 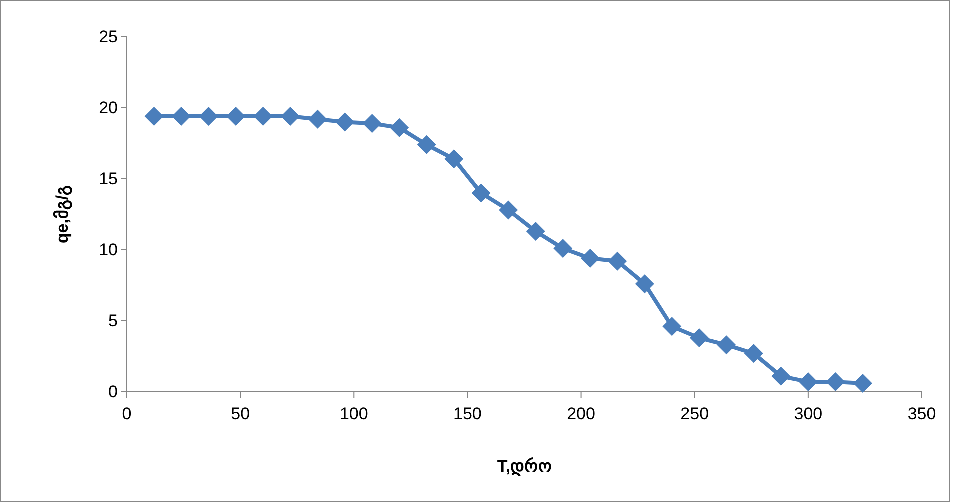 What do you see at coordinates (63, 214) in the screenshot?
I see `y-axis-title: qe,მგ/გ` at bounding box center [63, 214].